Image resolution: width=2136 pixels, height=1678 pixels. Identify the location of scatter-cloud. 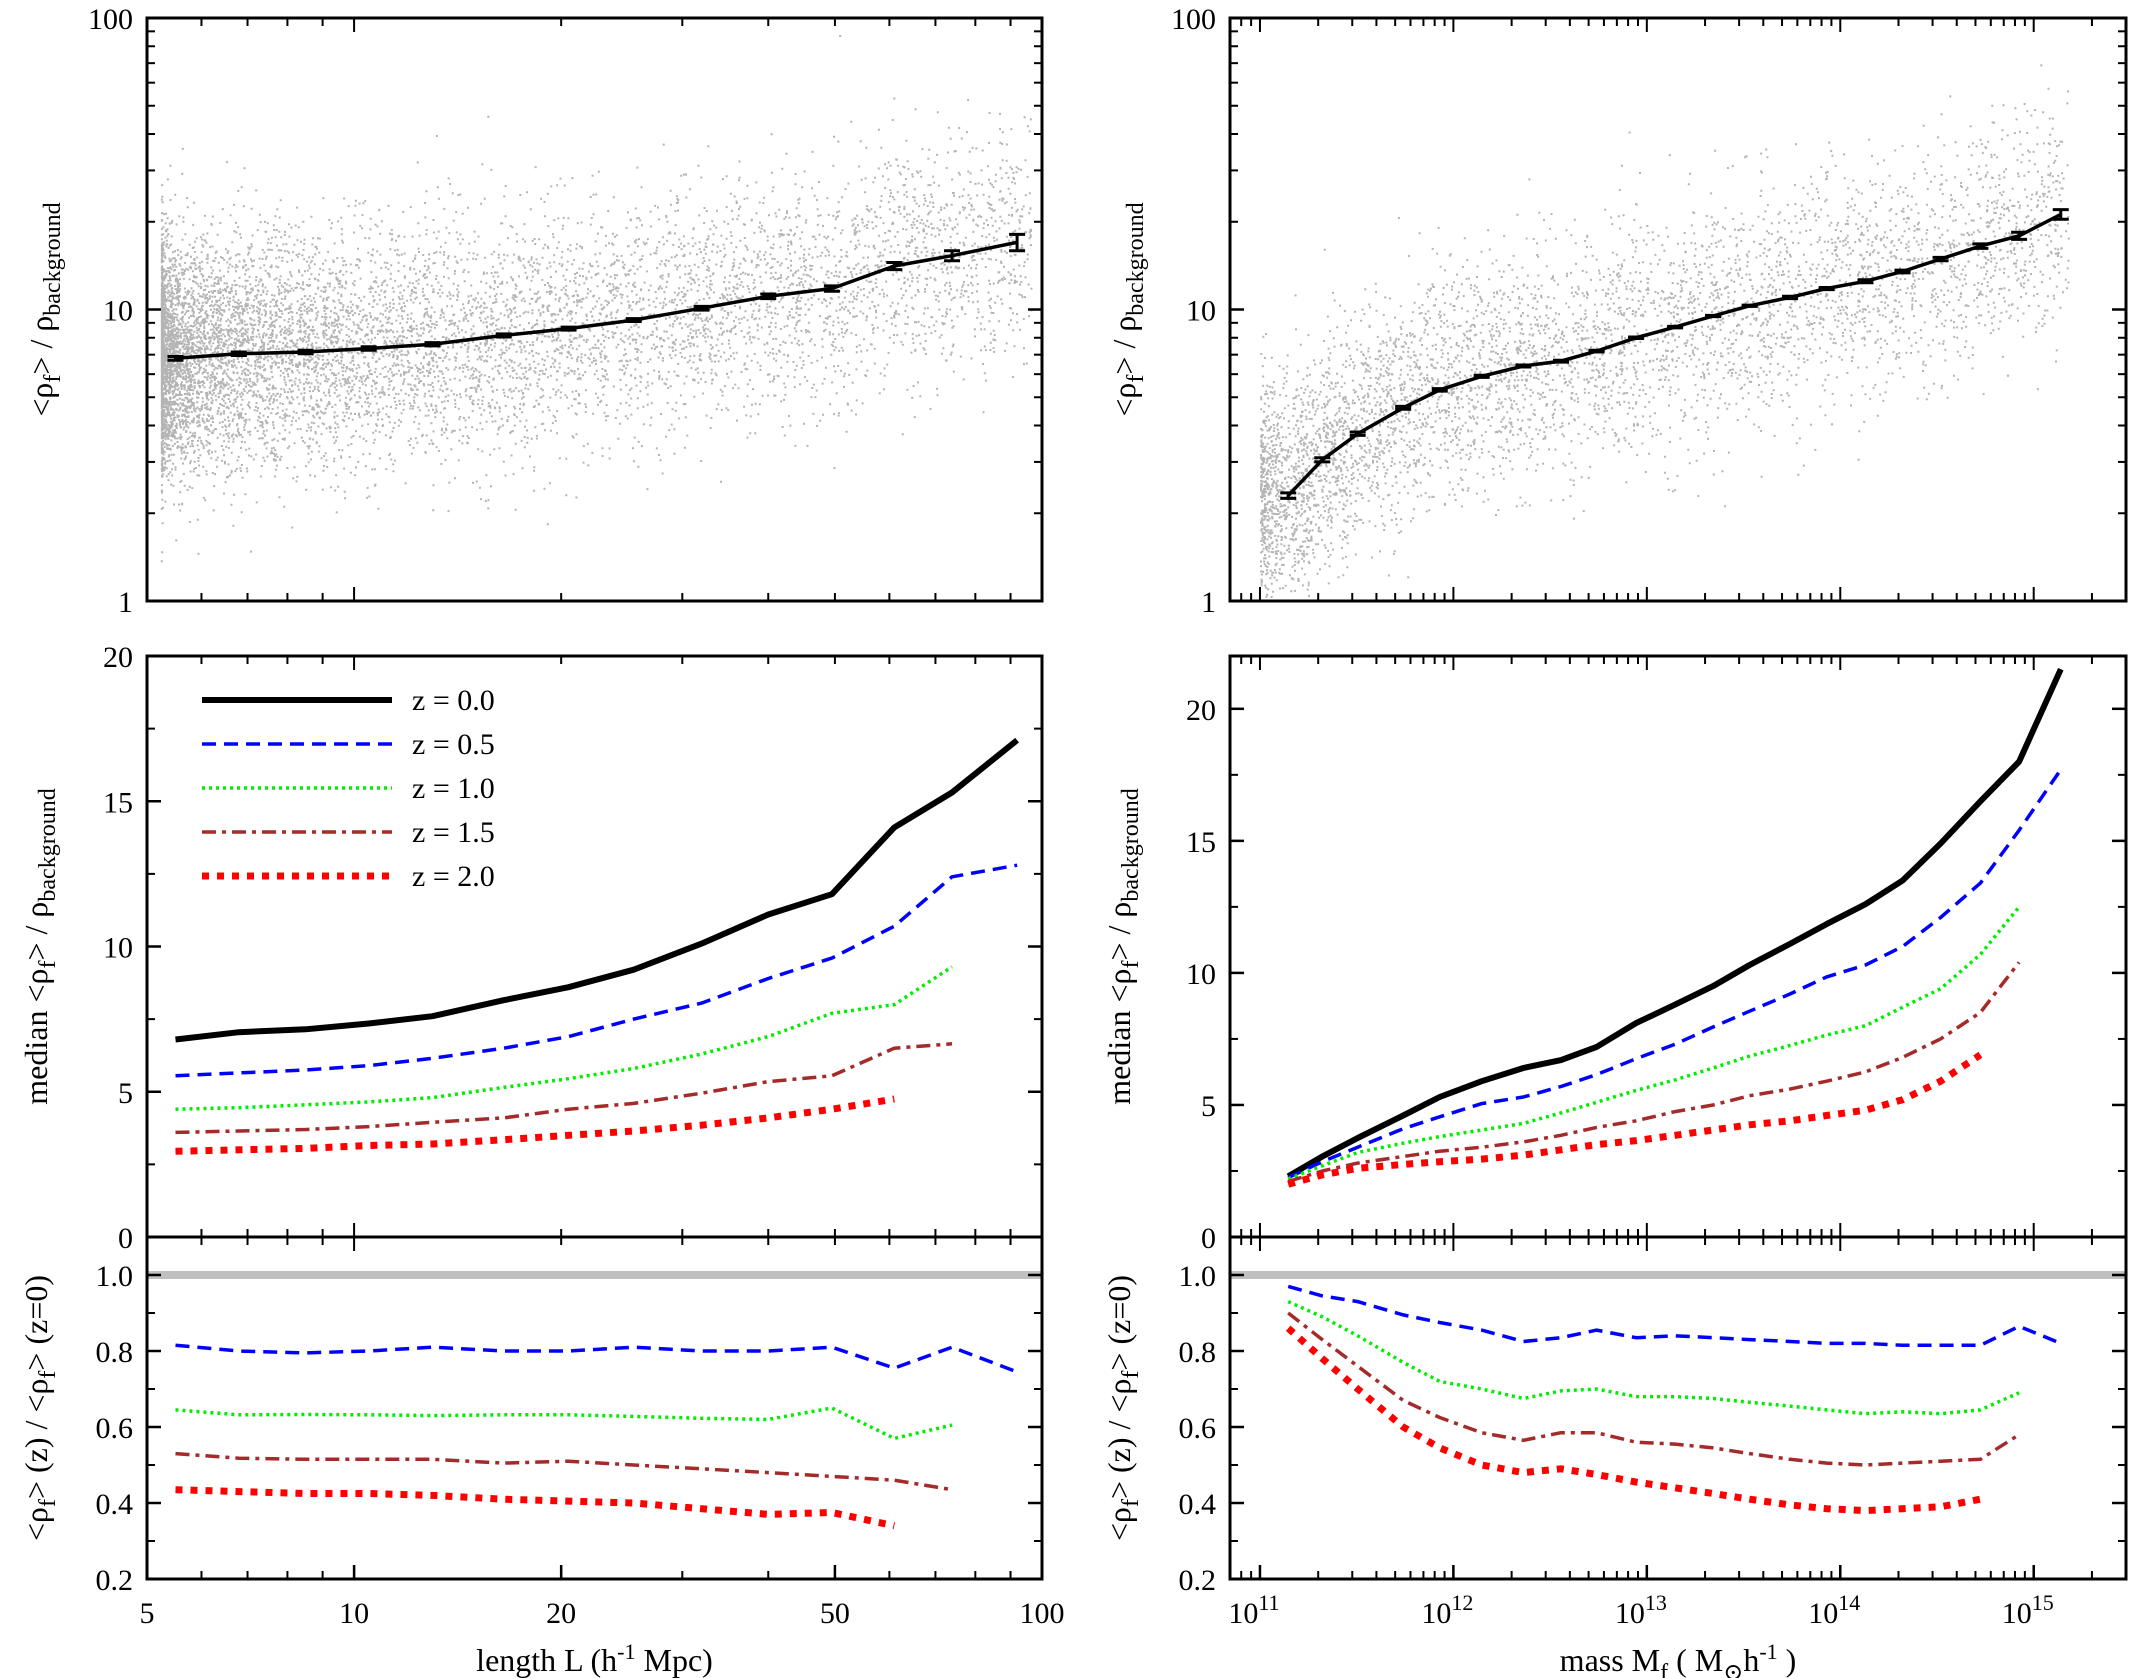
(1665, 332).